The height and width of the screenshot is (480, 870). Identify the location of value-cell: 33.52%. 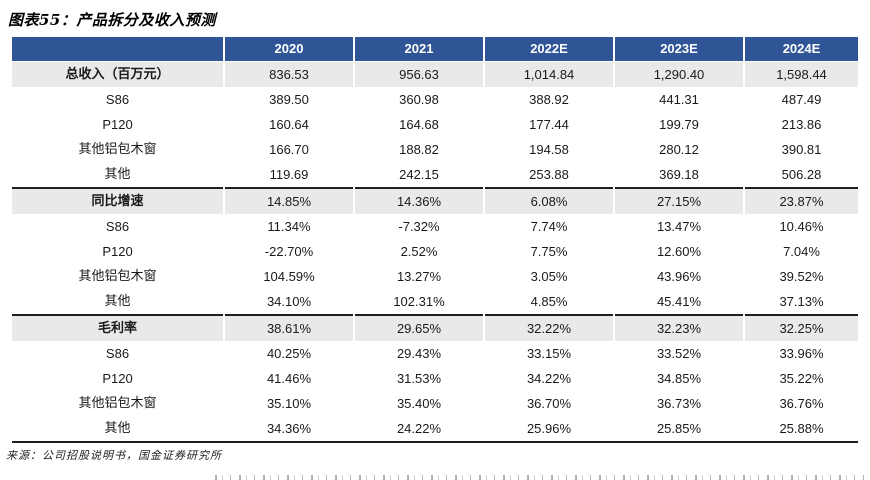
(678, 353).